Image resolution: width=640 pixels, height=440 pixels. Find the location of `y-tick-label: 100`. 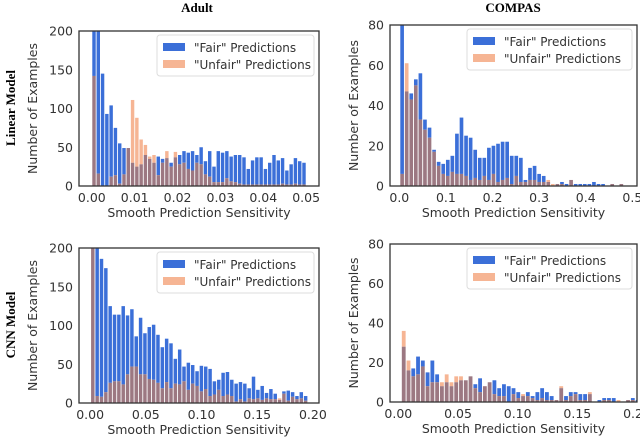

y-tick-label: 100 is located at coordinates (61, 108).